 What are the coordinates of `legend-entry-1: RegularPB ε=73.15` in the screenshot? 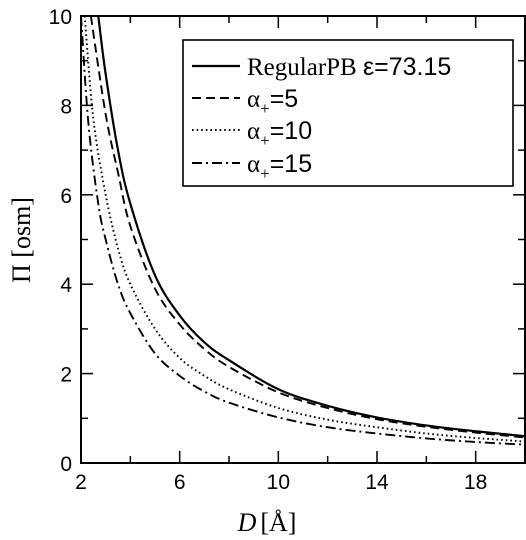 It's located at (349, 67).